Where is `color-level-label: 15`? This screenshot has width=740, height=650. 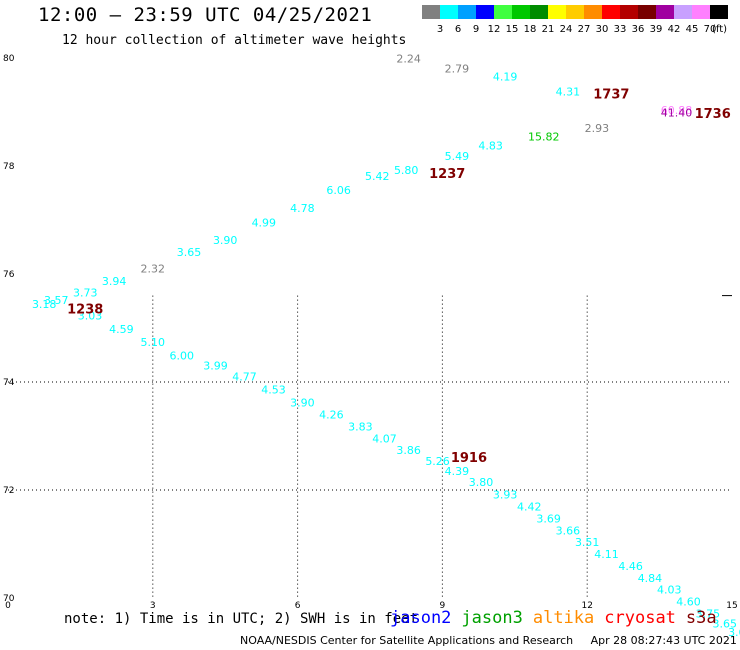 color-level-label: 15 is located at coordinates (512, 29).